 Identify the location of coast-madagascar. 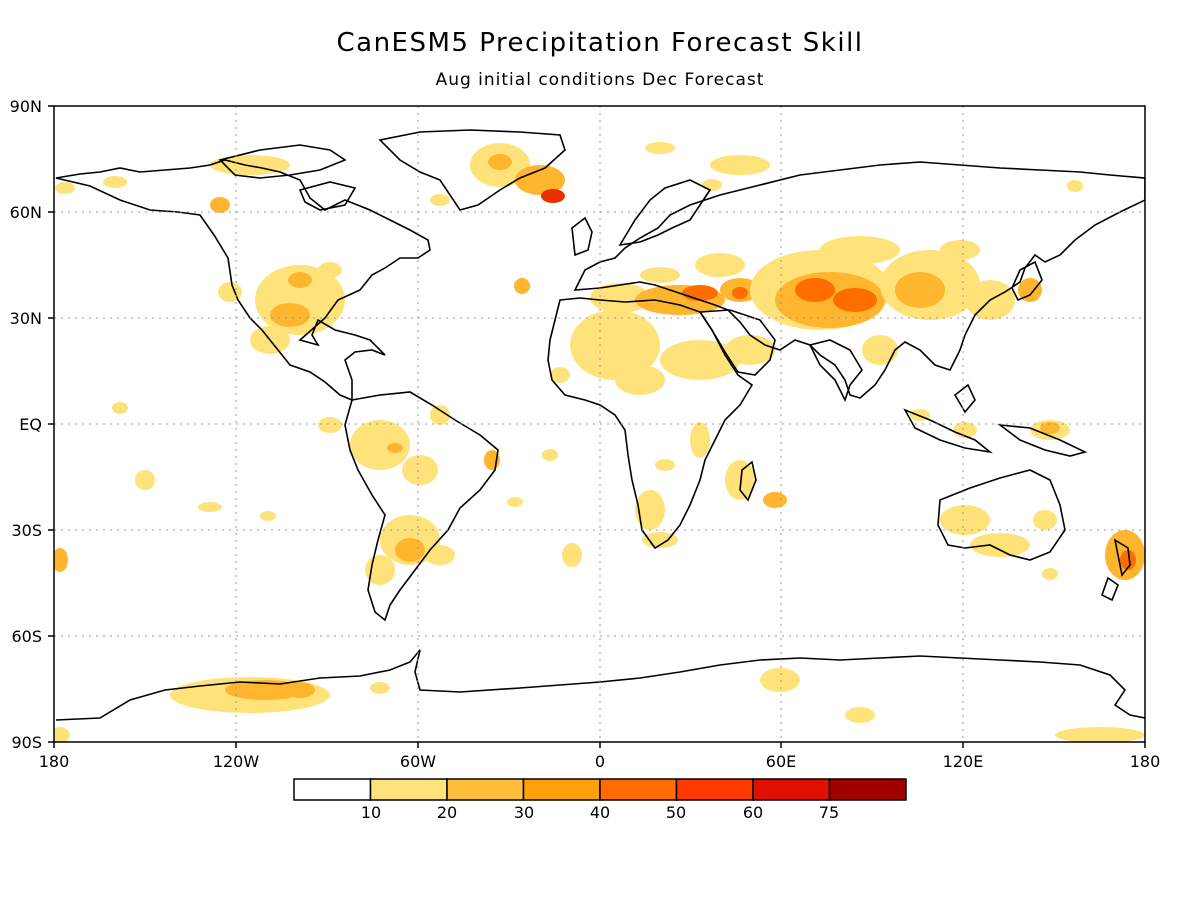
(748, 481).